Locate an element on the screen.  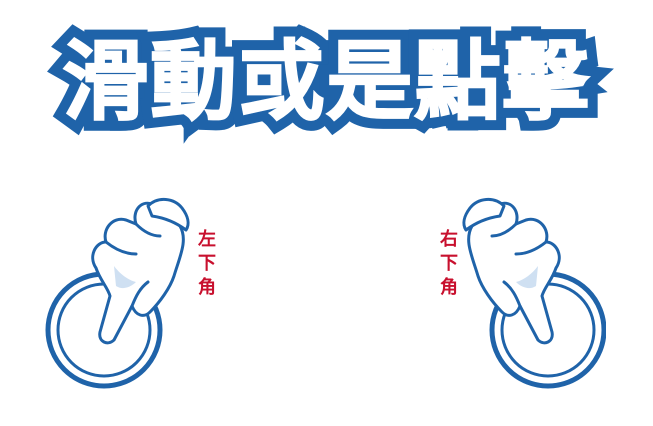
tap-hint-bottom-right: 右下角 is located at coordinates (521, 301).